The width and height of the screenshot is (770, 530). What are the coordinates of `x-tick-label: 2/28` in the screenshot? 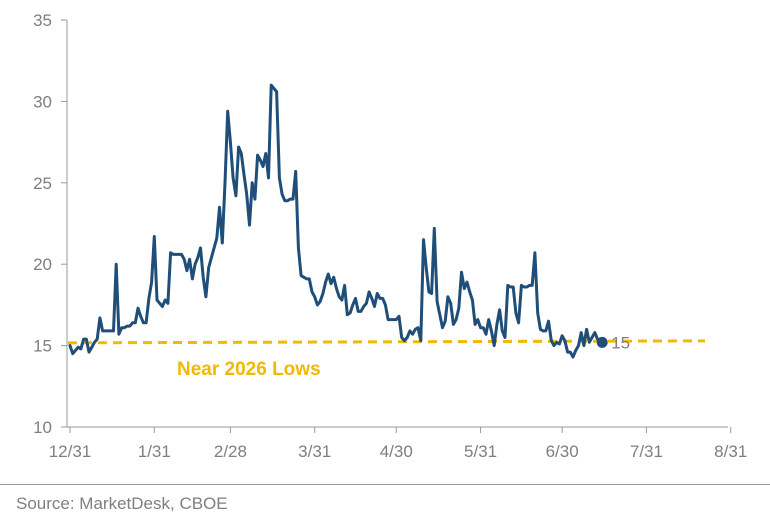 It's located at (230, 451).